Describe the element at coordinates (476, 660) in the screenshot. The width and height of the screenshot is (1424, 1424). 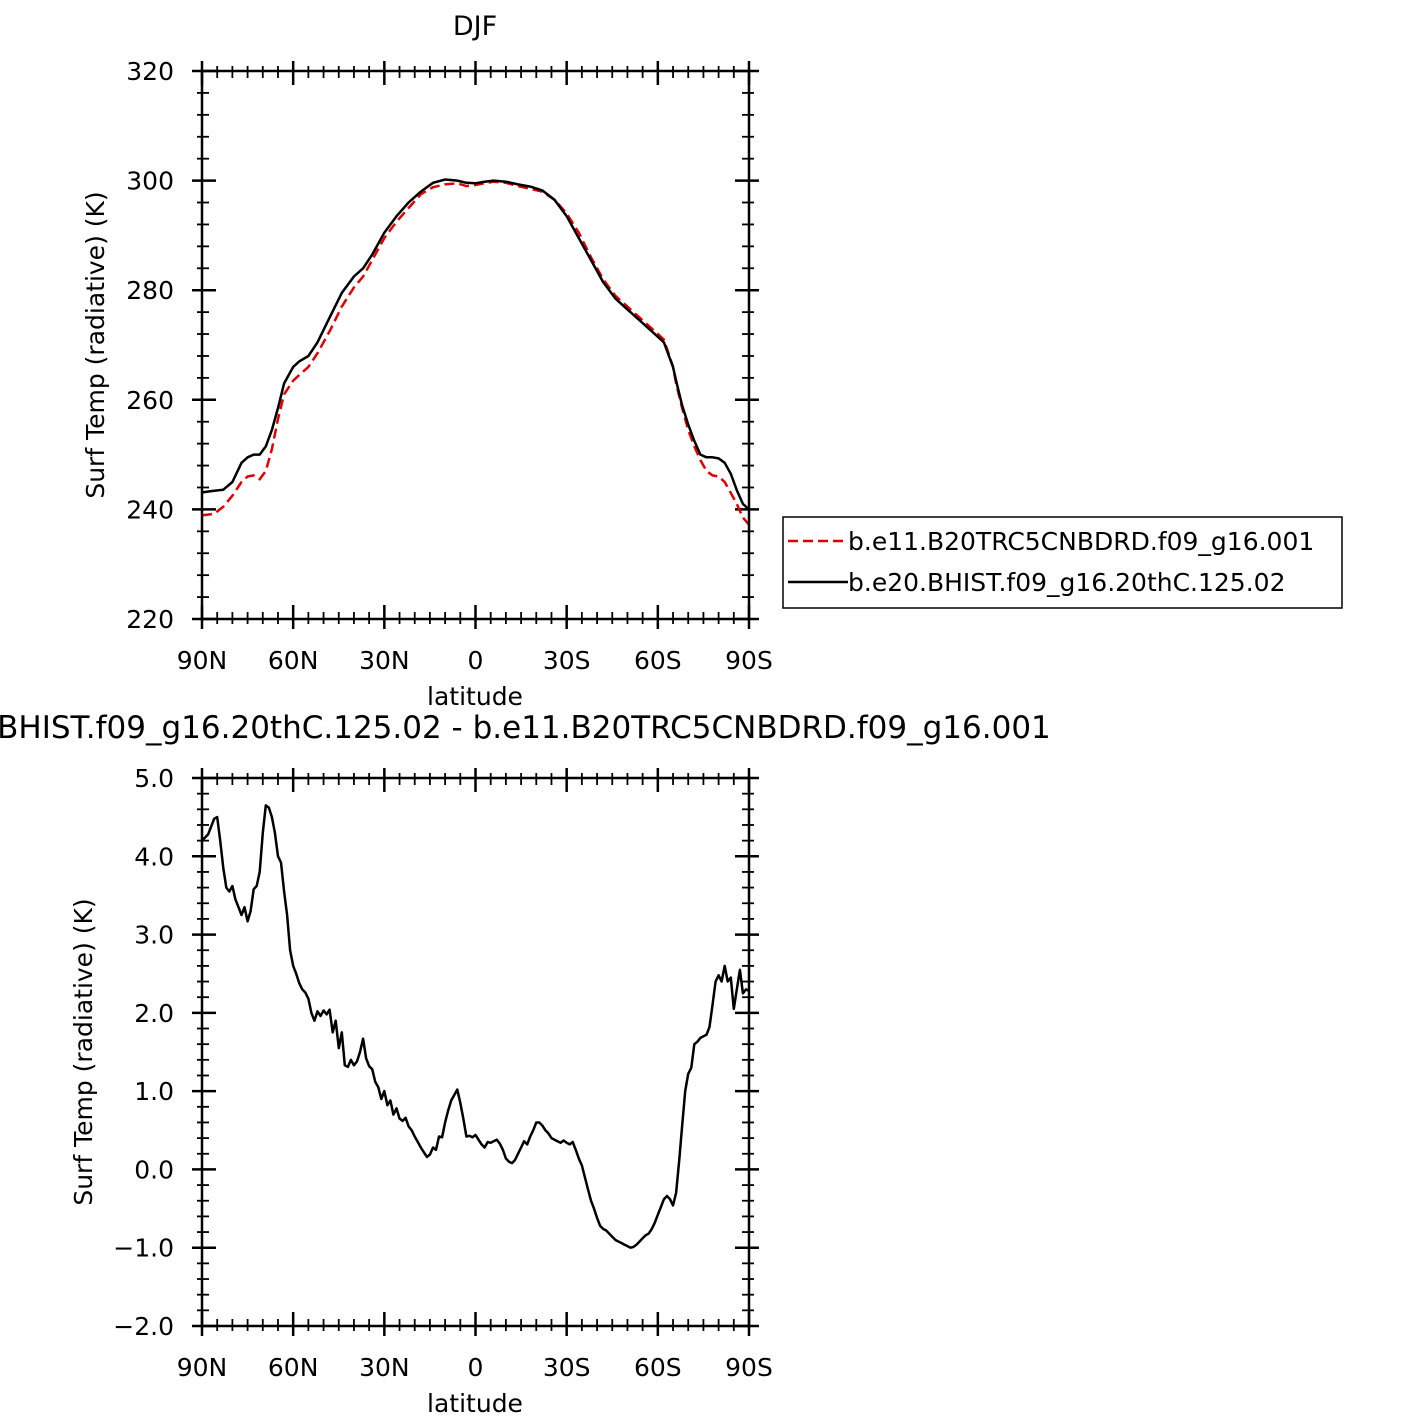
I see `top-x-tick-label: 0` at that location.